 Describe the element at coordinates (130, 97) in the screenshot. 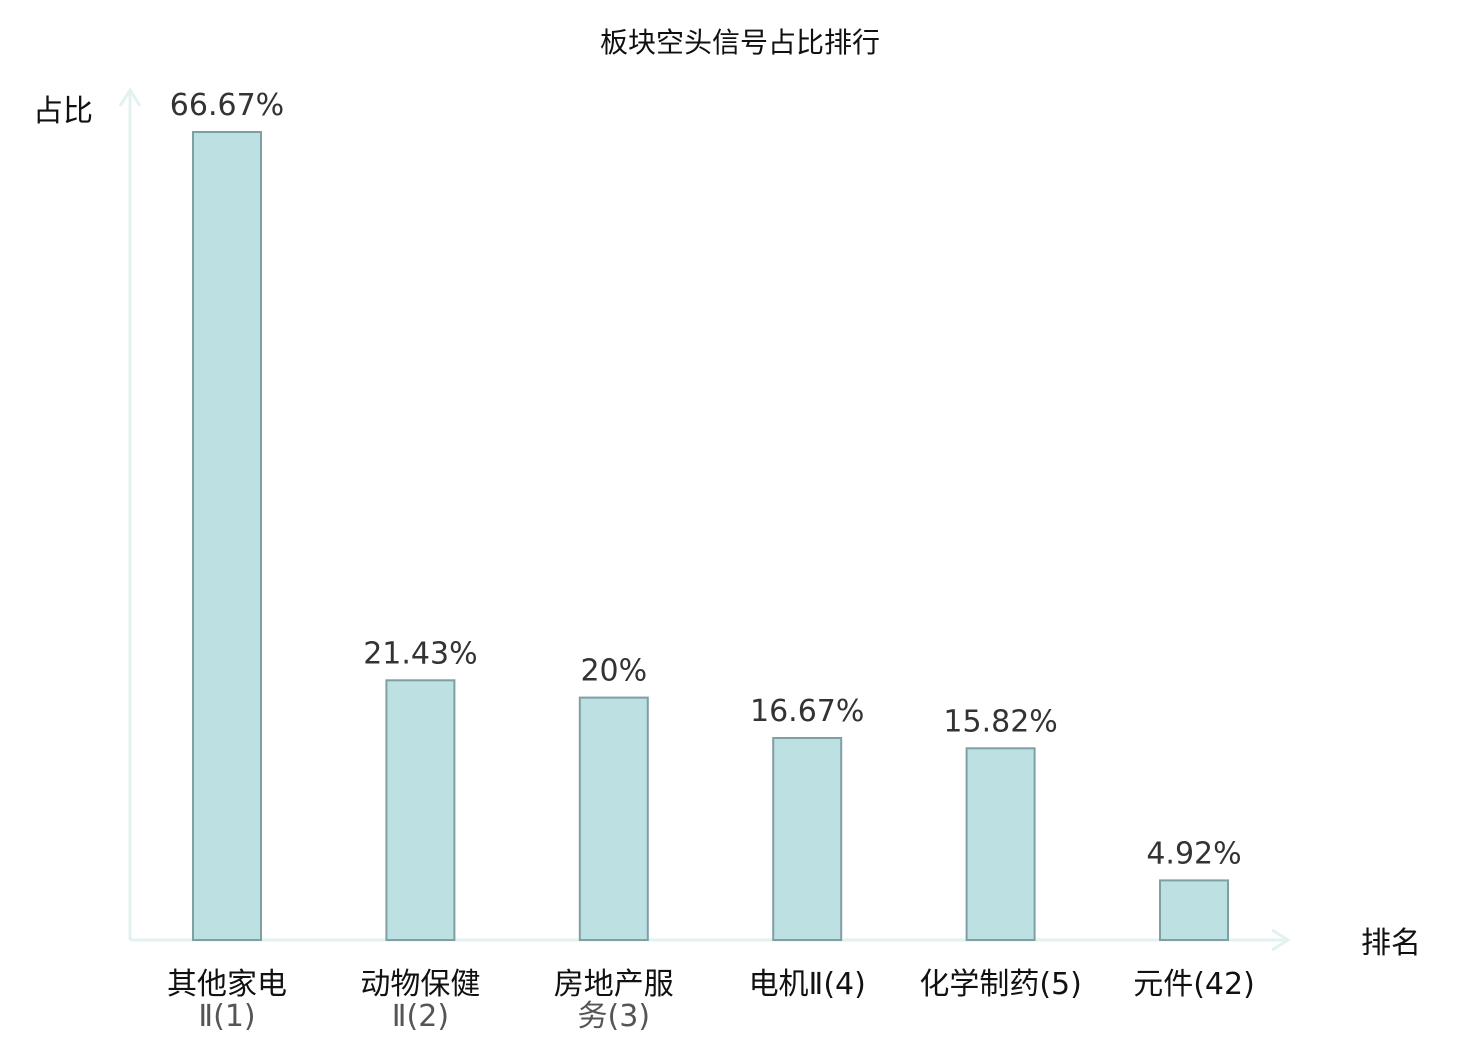

I see `y-axis-arrow-icon` at that location.